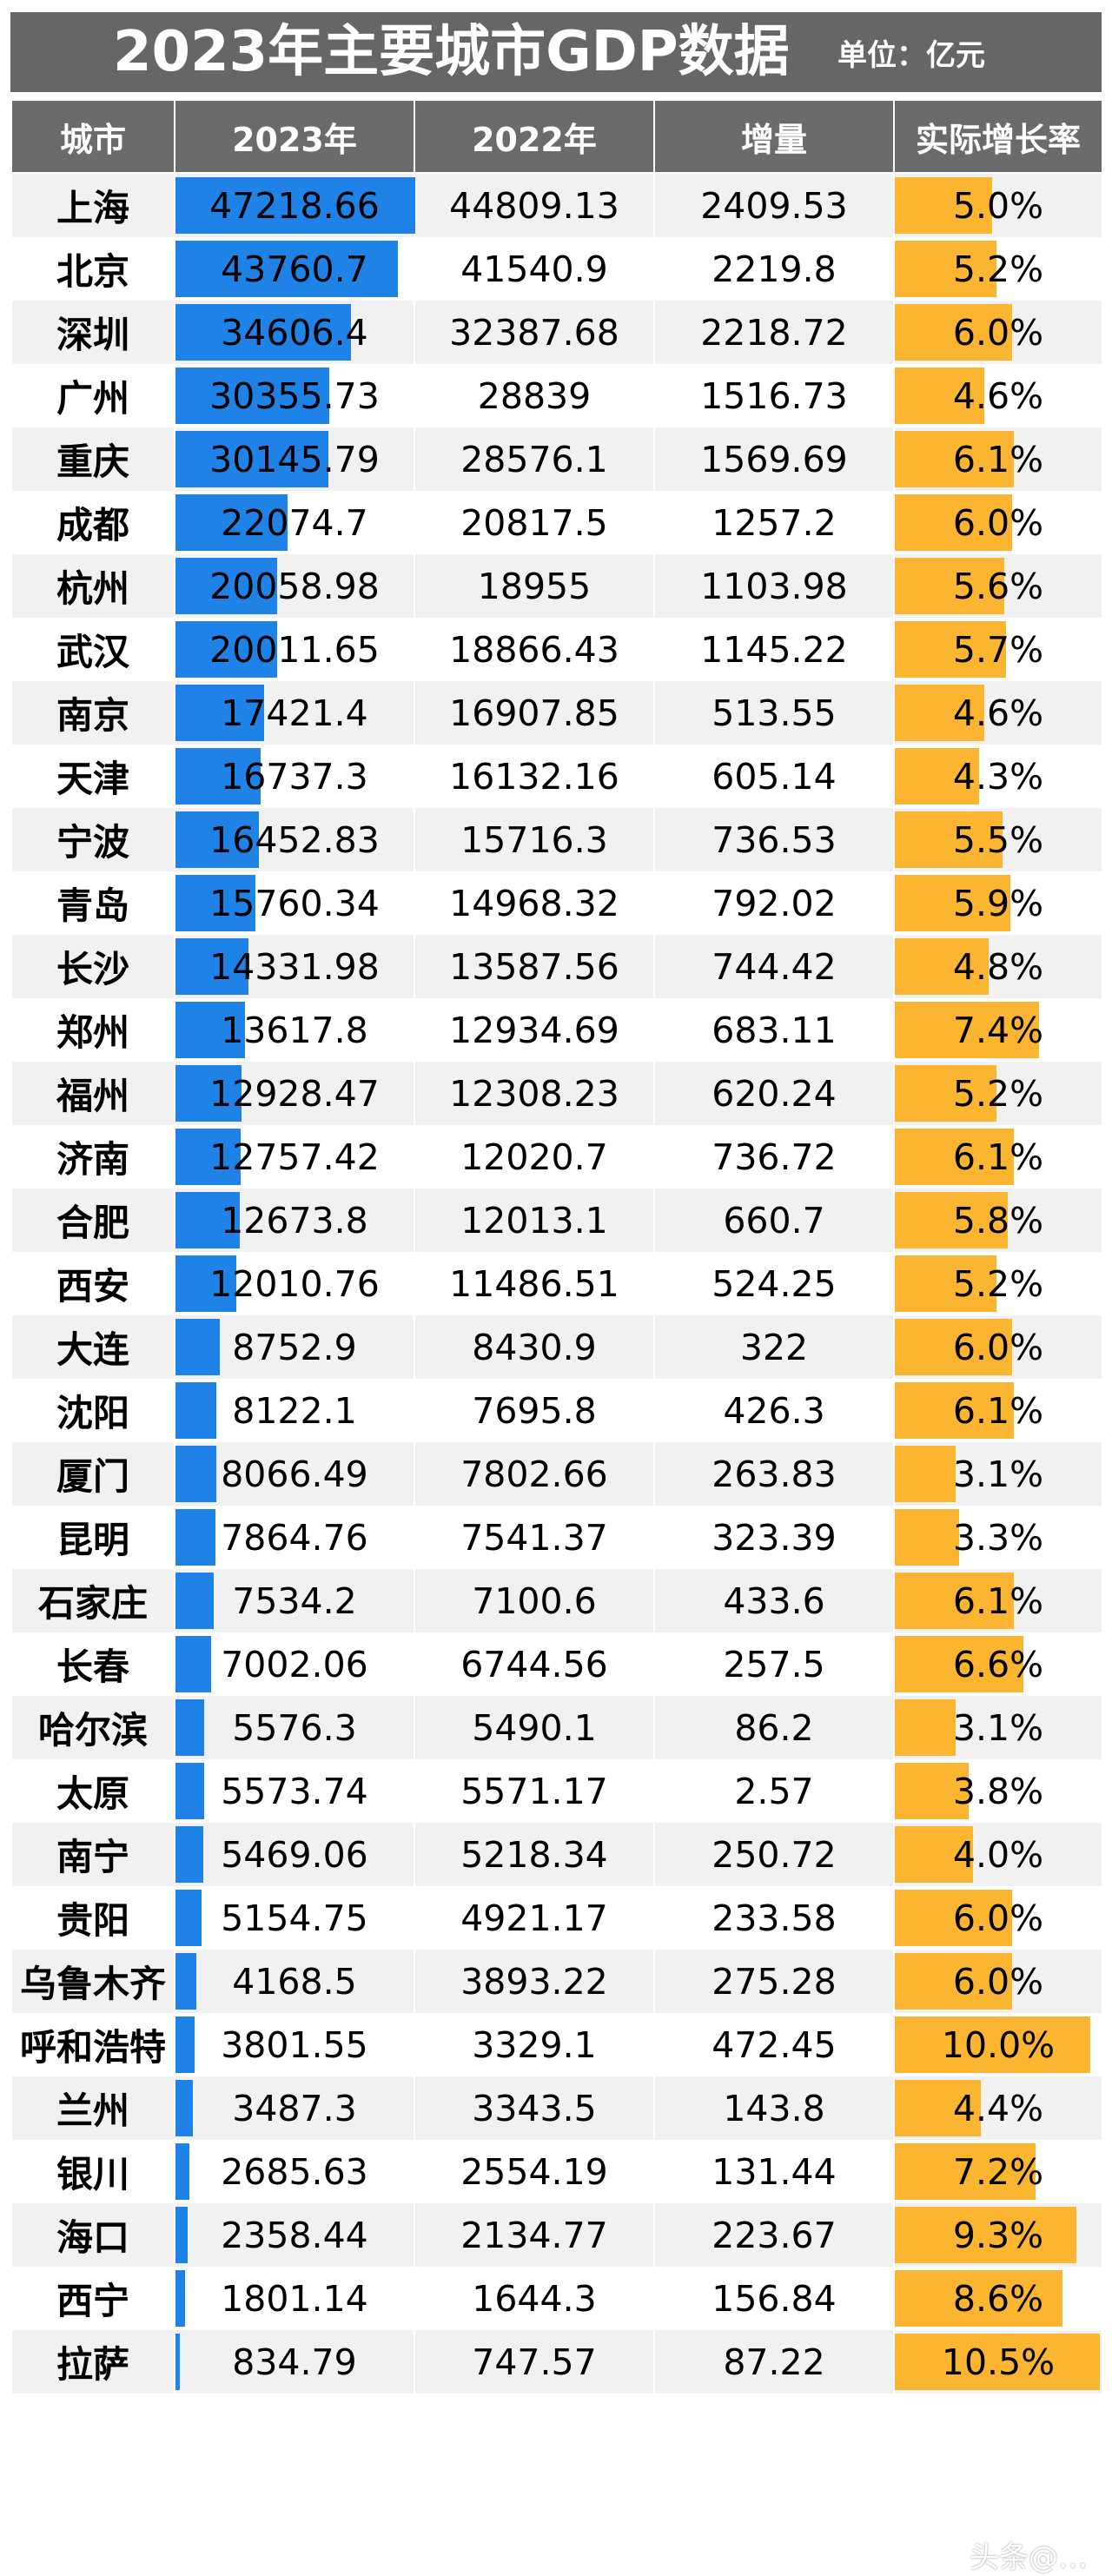 The image size is (1112, 2576). I want to click on growth-cell-text: 6.1%, so click(998, 1410).